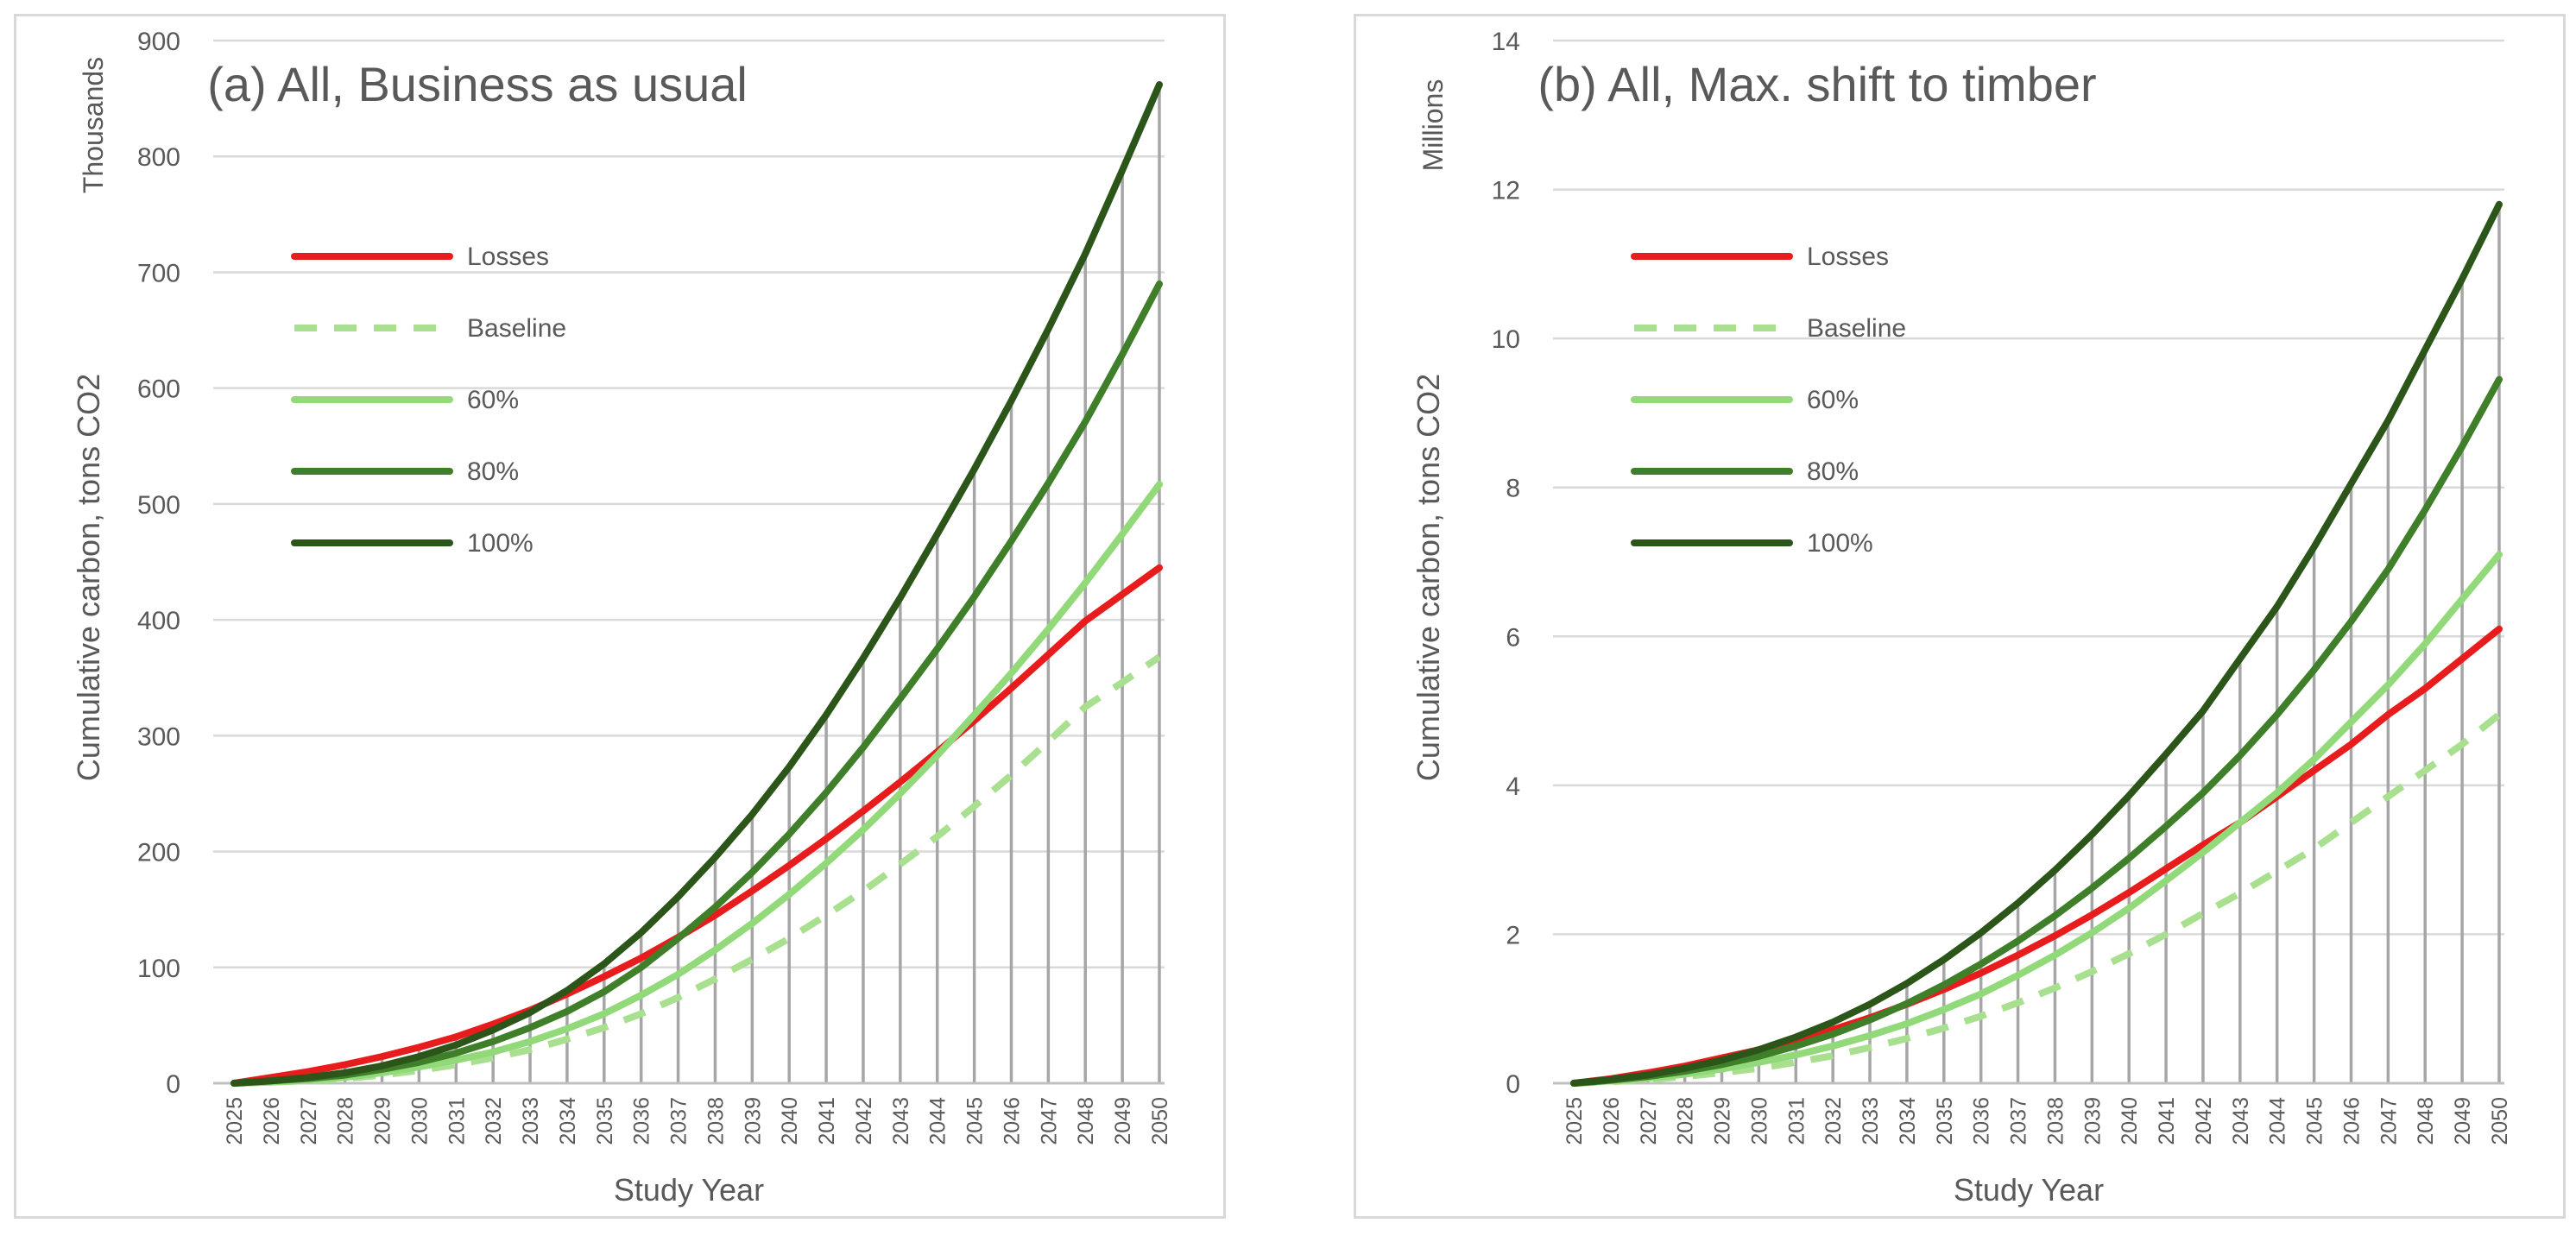 Image resolution: width=2576 pixels, height=1236 pixels. I want to click on chart-a-y-tick-label: 200, so click(158, 853).